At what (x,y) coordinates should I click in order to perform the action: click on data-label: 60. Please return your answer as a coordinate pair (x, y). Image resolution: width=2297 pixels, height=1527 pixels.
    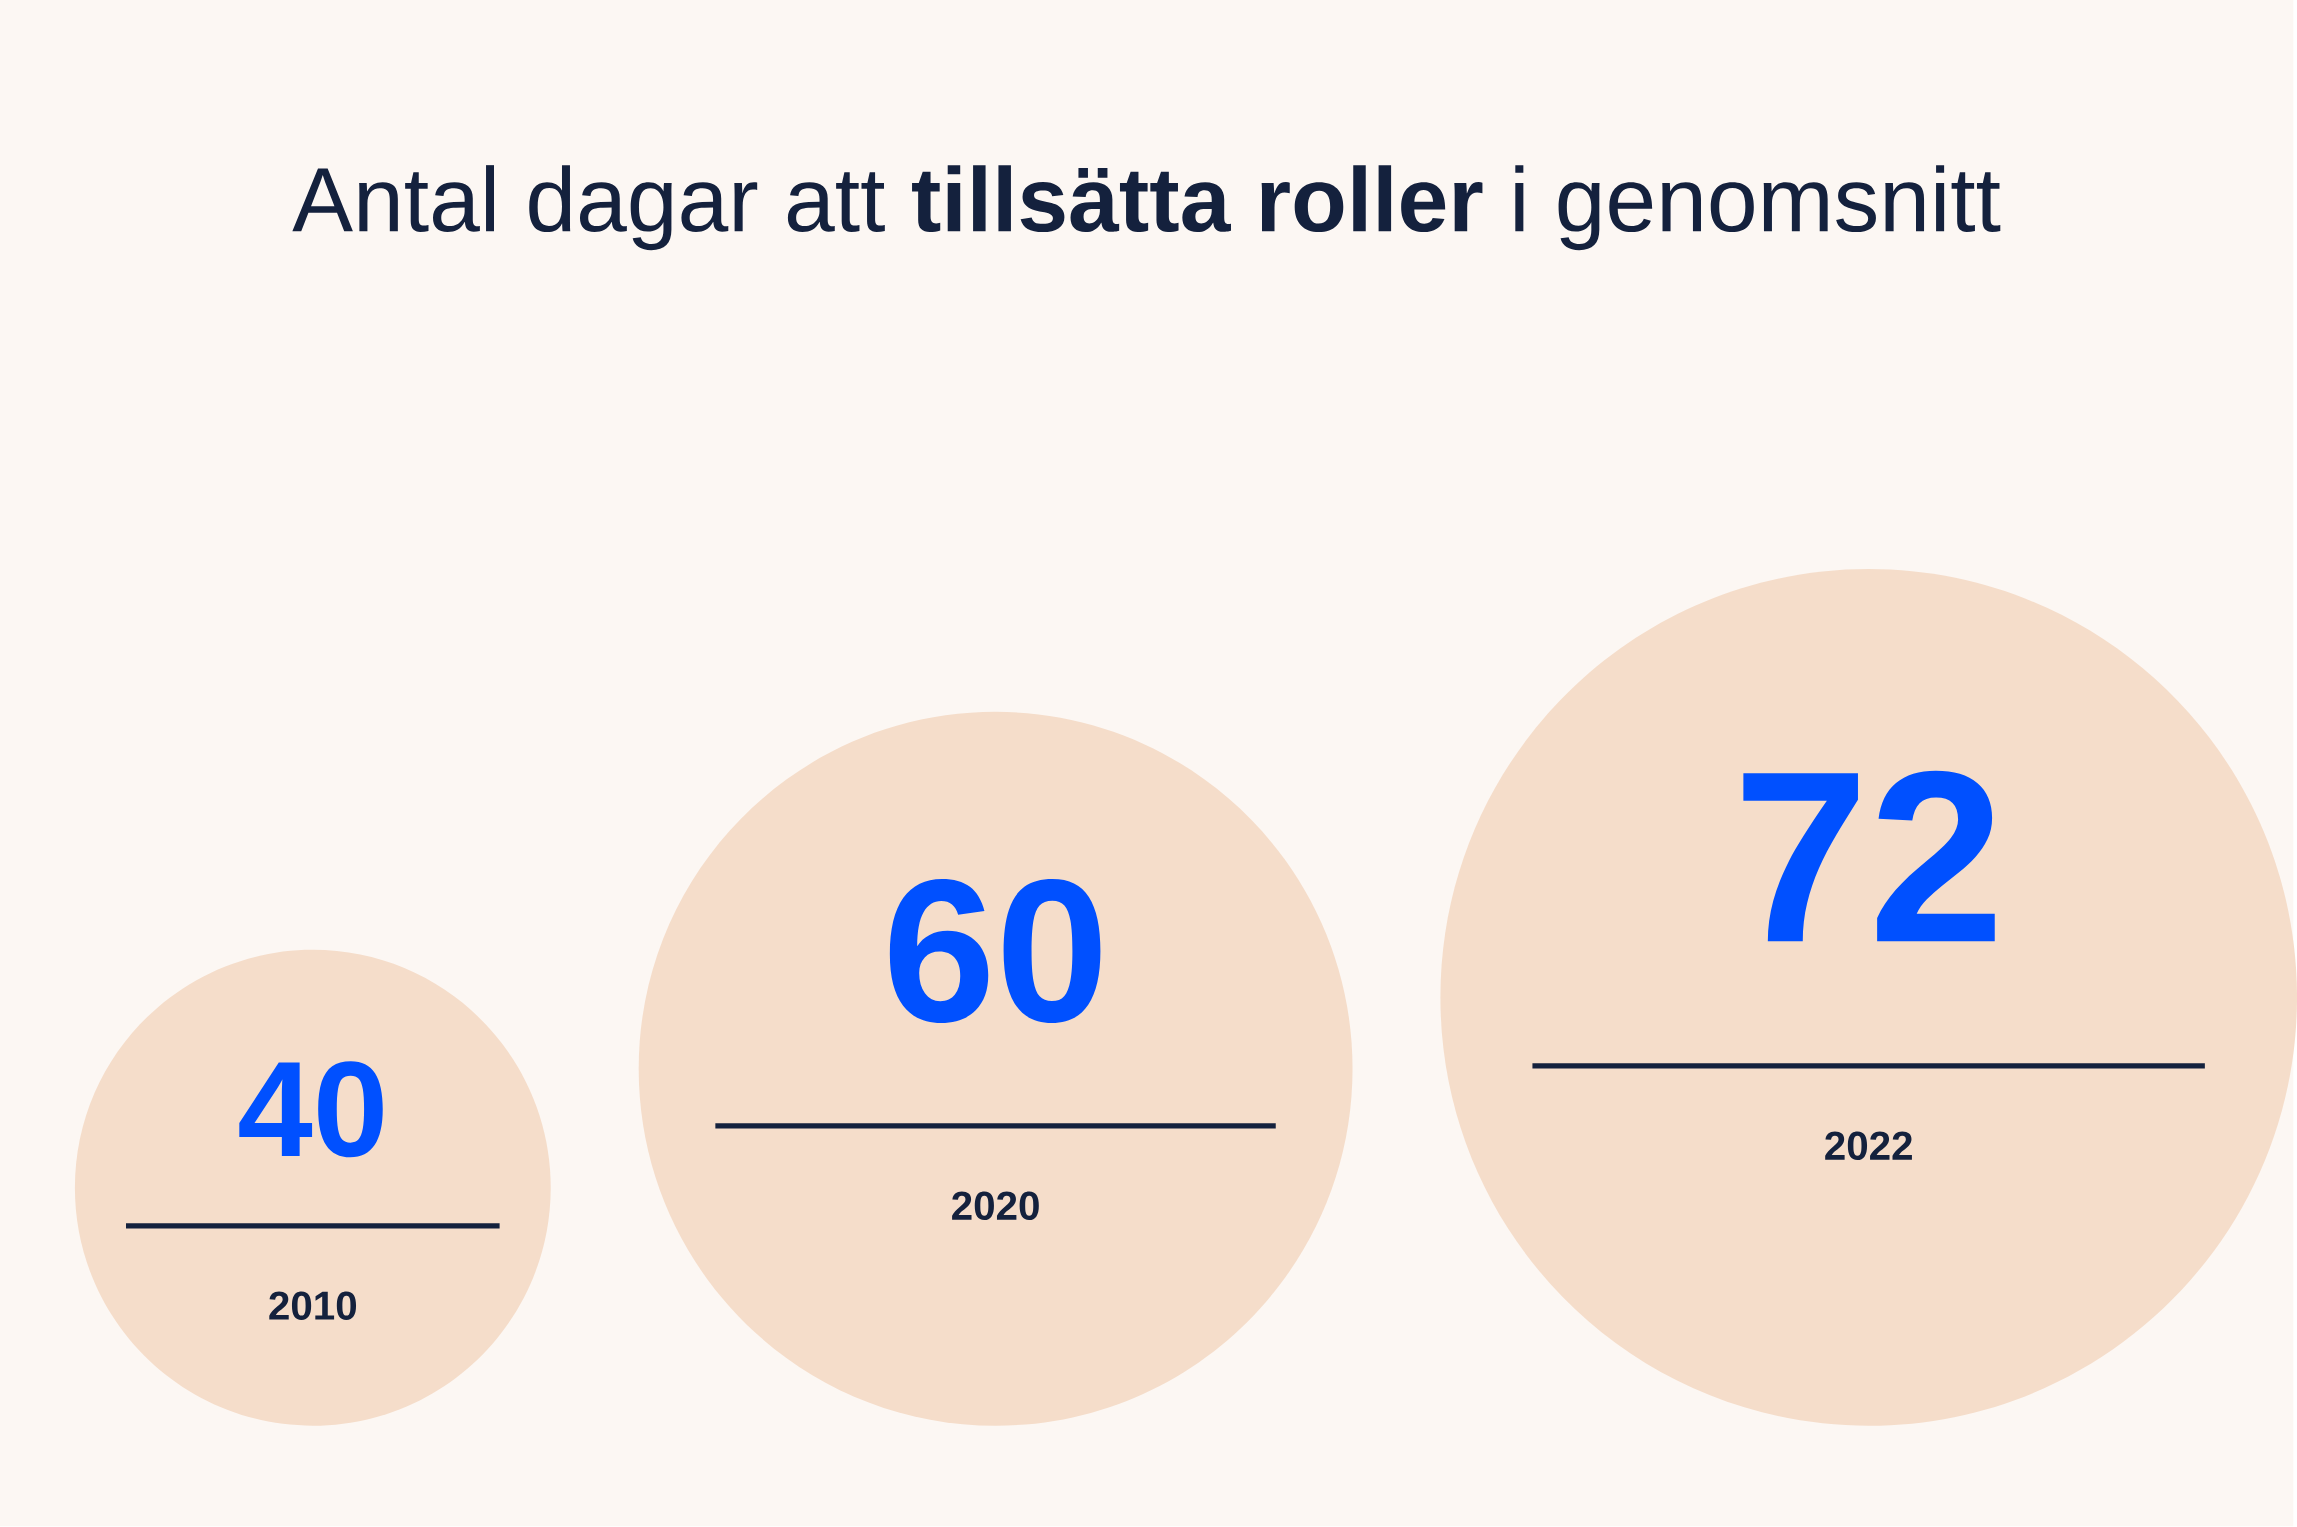
    Looking at the image, I should click on (995, 951).